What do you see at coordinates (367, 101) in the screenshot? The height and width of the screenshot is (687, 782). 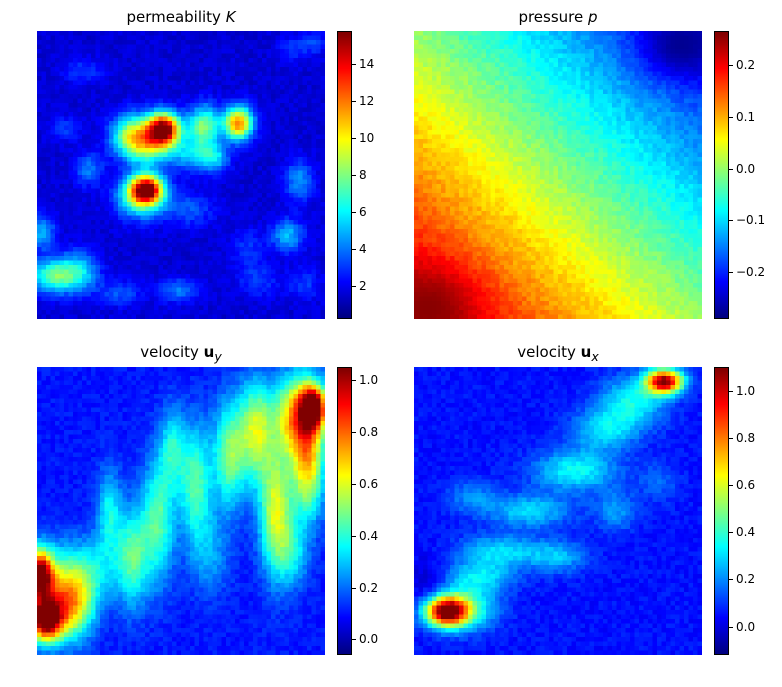 I see `colorbar-tick-label: 12` at bounding box center [367, 101].